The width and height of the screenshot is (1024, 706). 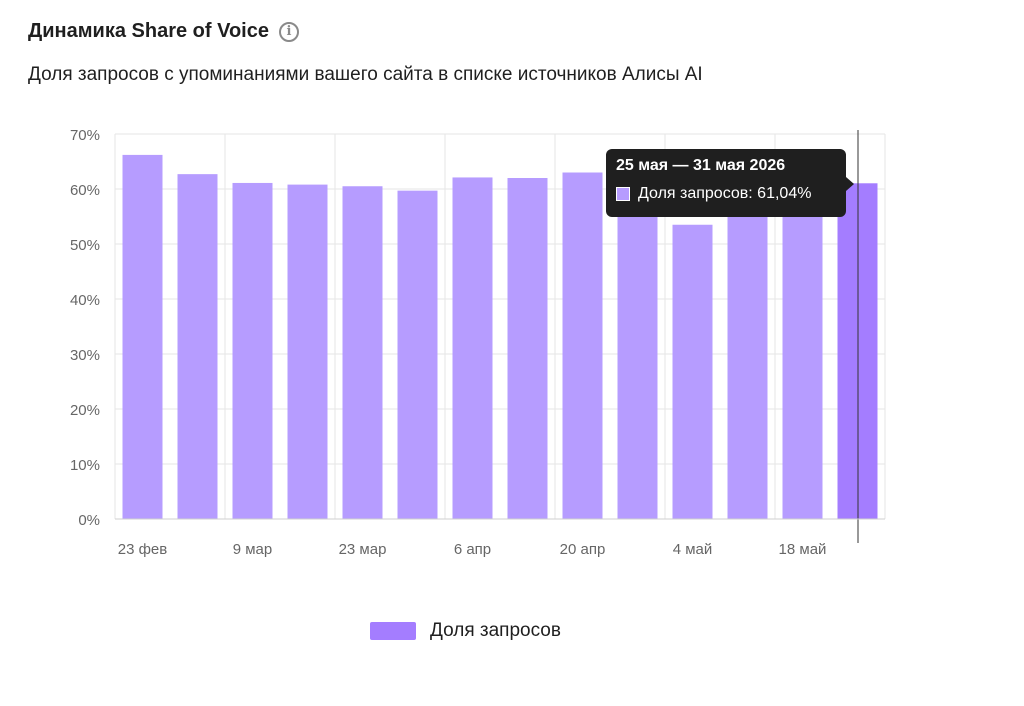 I want to click on tooltip-date: 25 мая — 31 мая 2026, so click(x=701, y=165).